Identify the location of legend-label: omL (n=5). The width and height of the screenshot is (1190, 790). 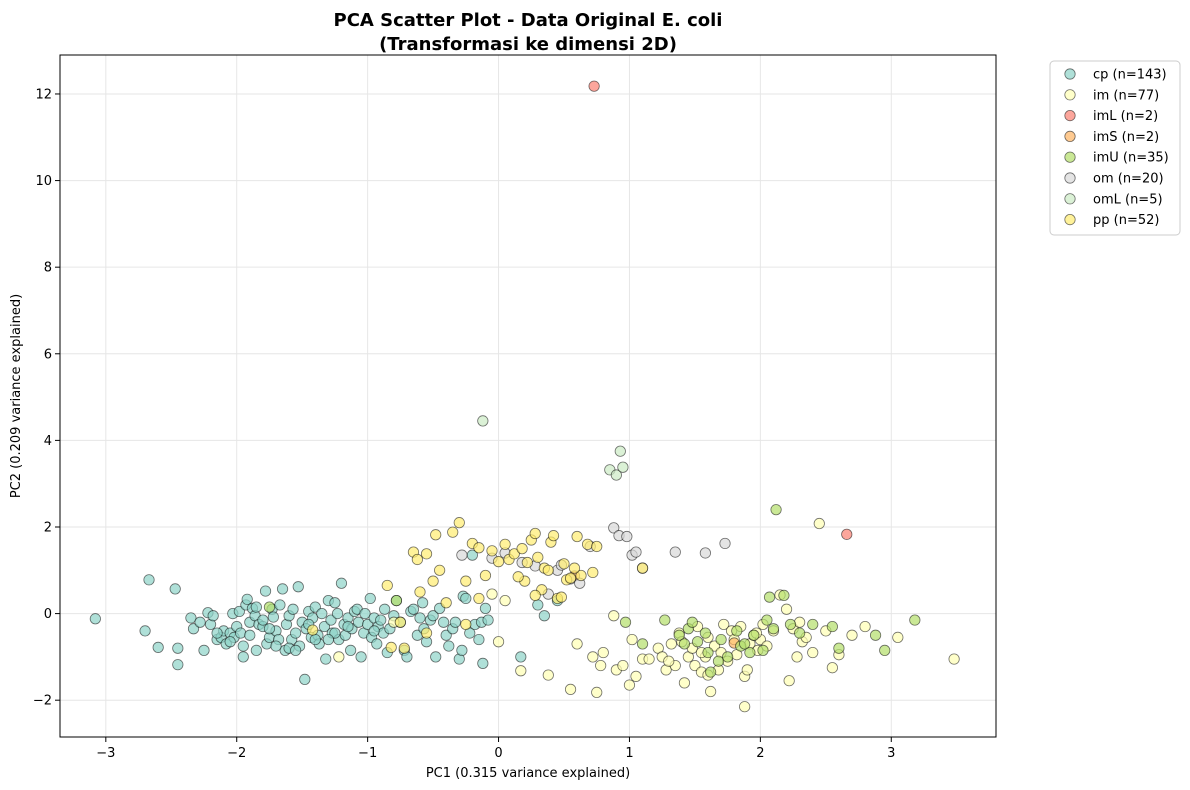
(1128, 199).